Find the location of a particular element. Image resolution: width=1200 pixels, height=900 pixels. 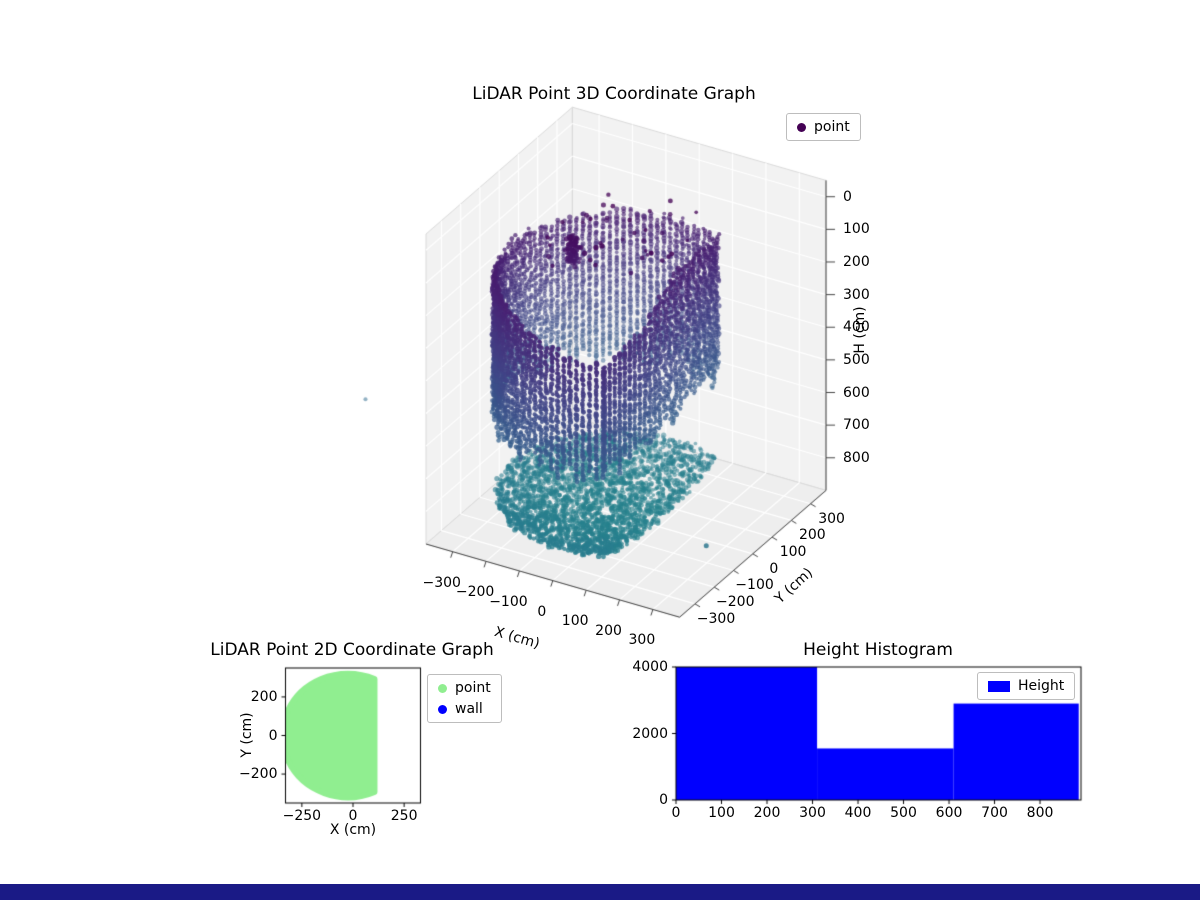

chart2d-title: LiDAR Point 2D Coordinate Graph is located at coordinates (352, 650).